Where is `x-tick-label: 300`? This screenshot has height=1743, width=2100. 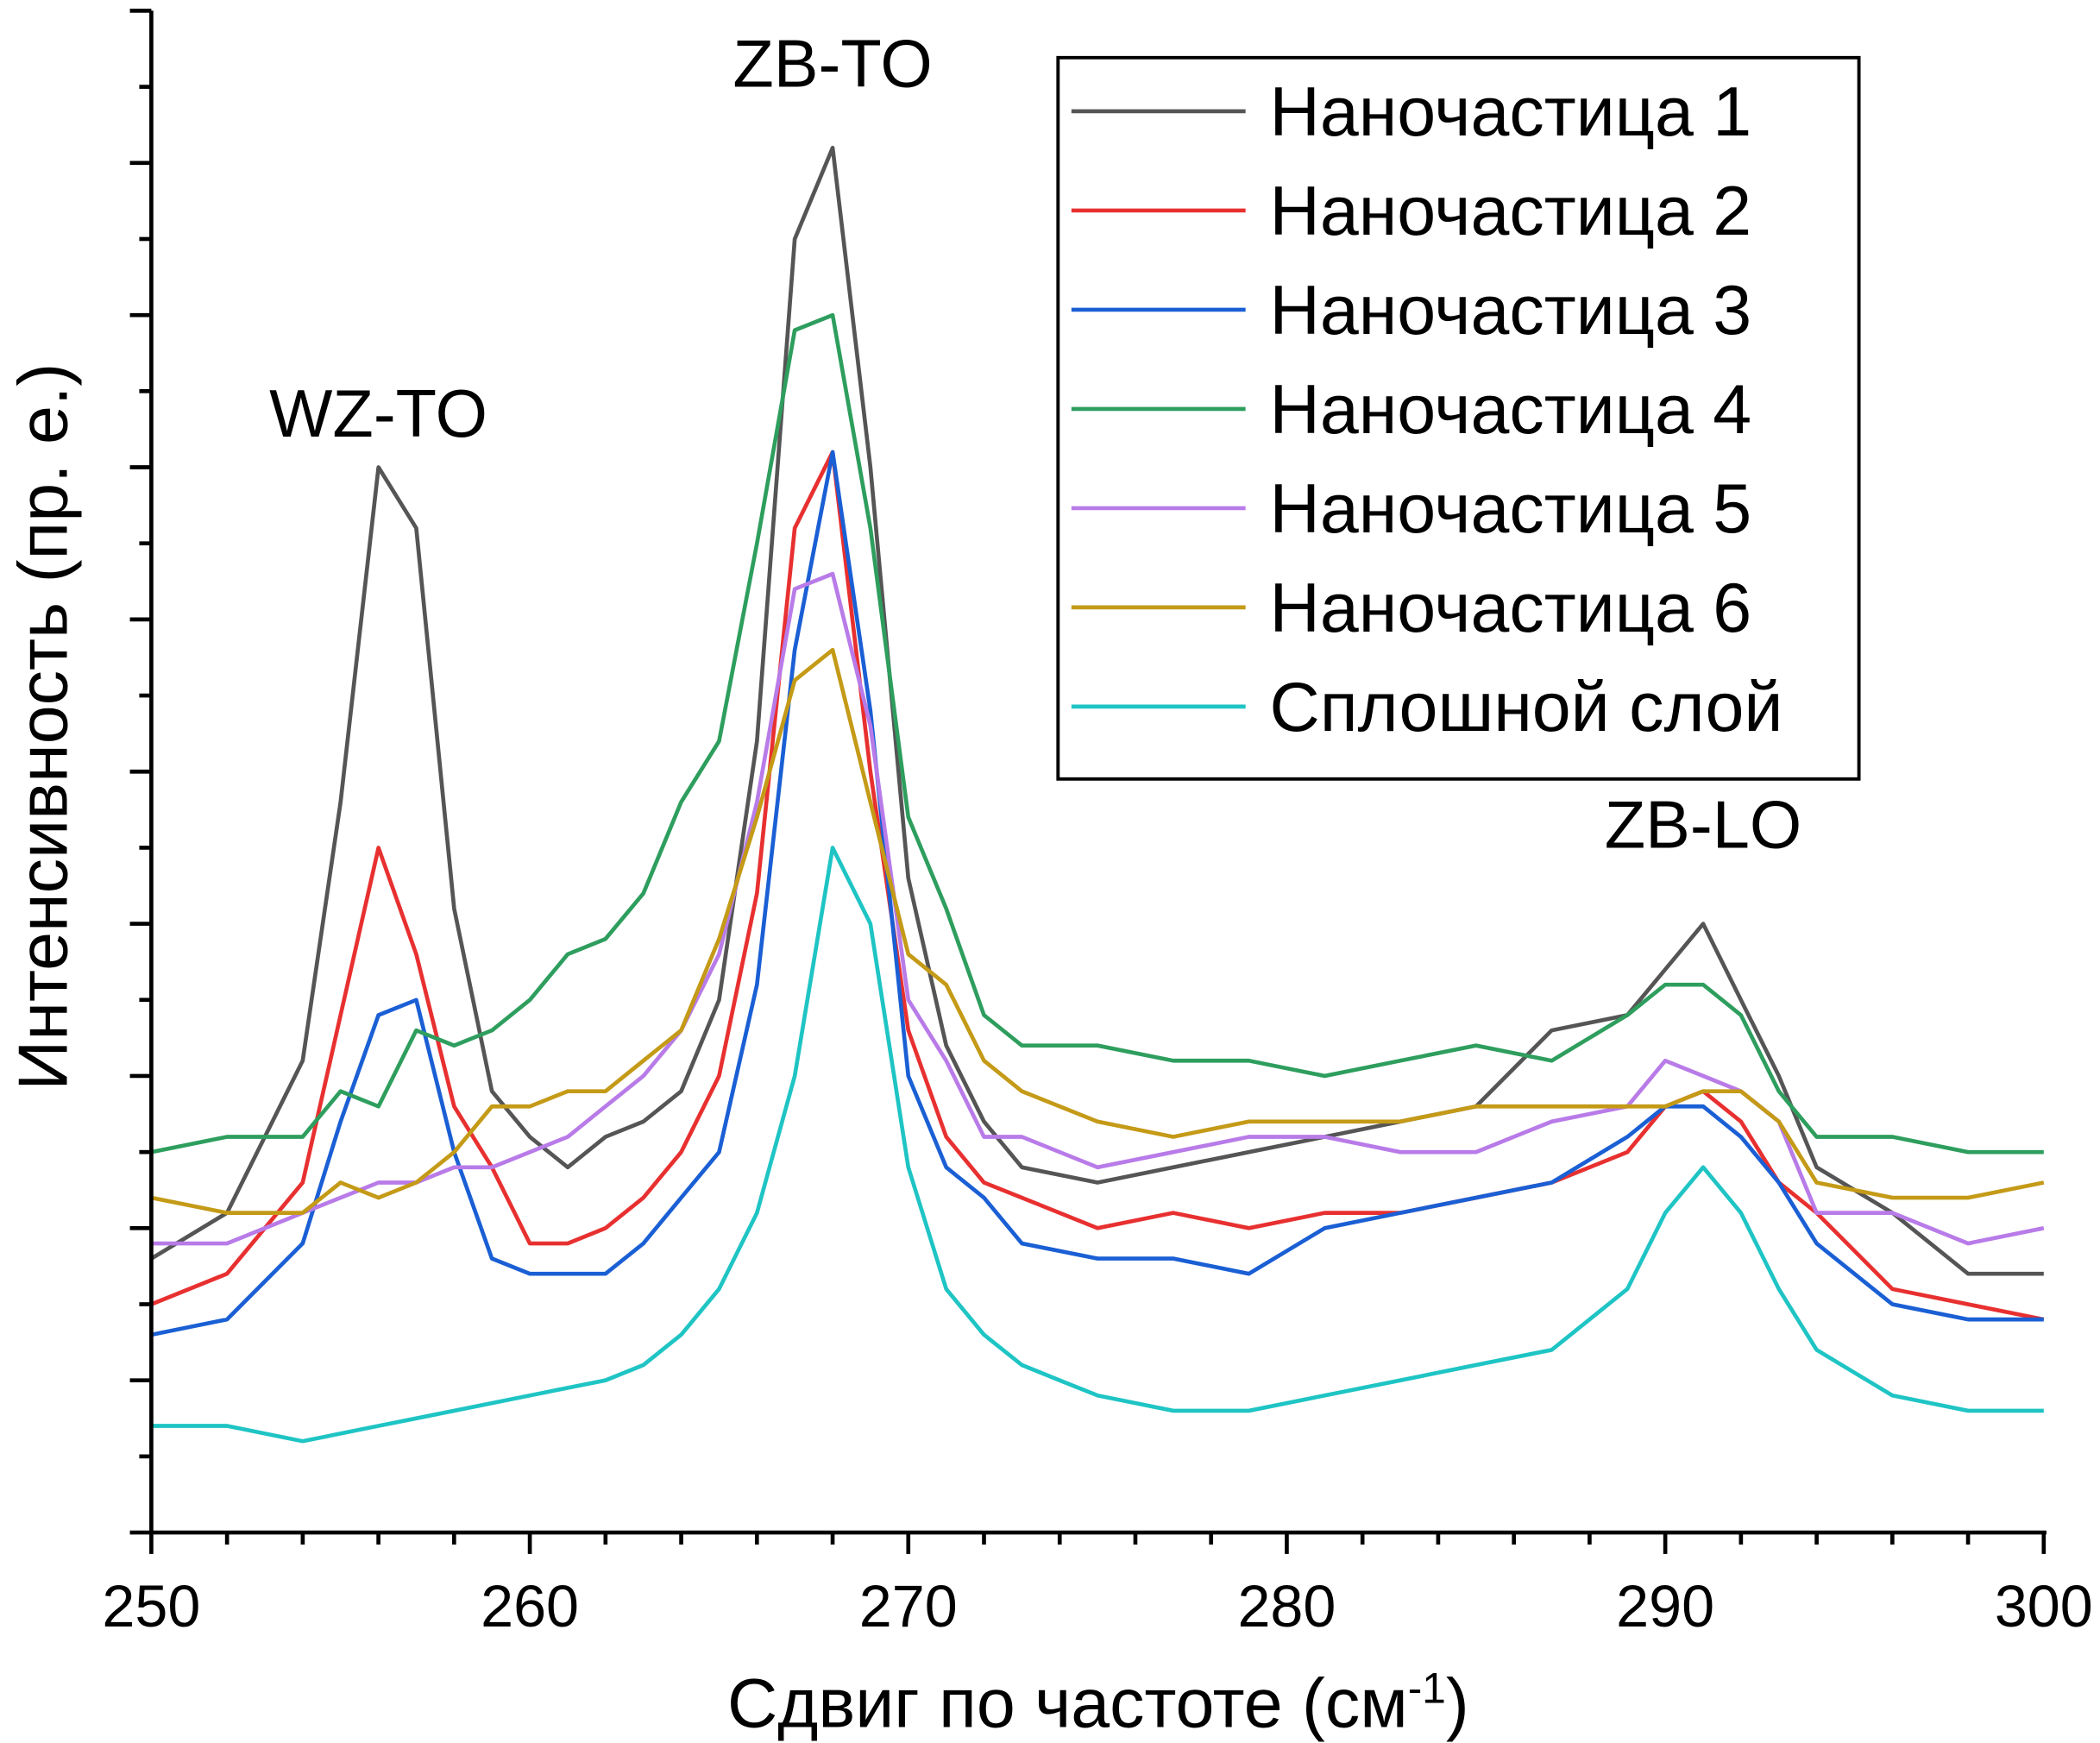
x-tick-label: 300 is located at coordinates (2044, 1606).